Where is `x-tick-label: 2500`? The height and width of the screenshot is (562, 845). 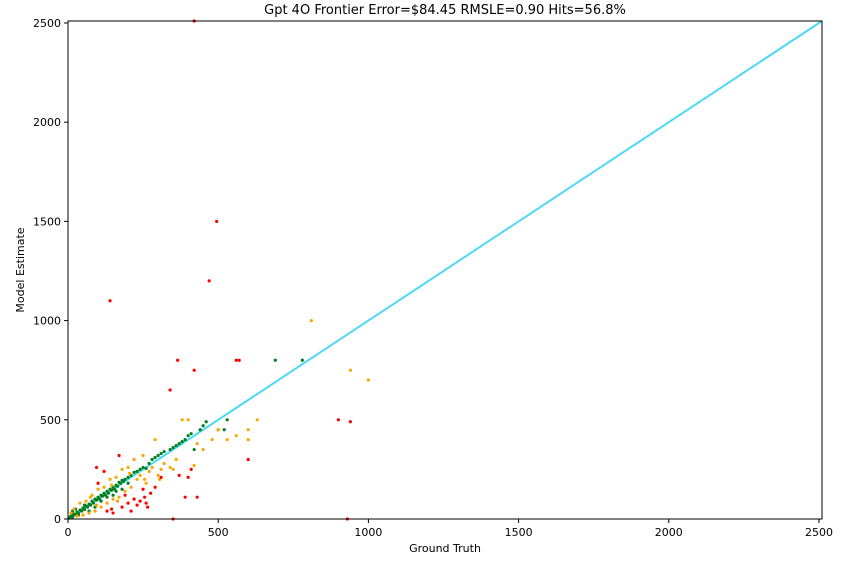 x-tick-label: 2500 is located at coordinates (819, 532).